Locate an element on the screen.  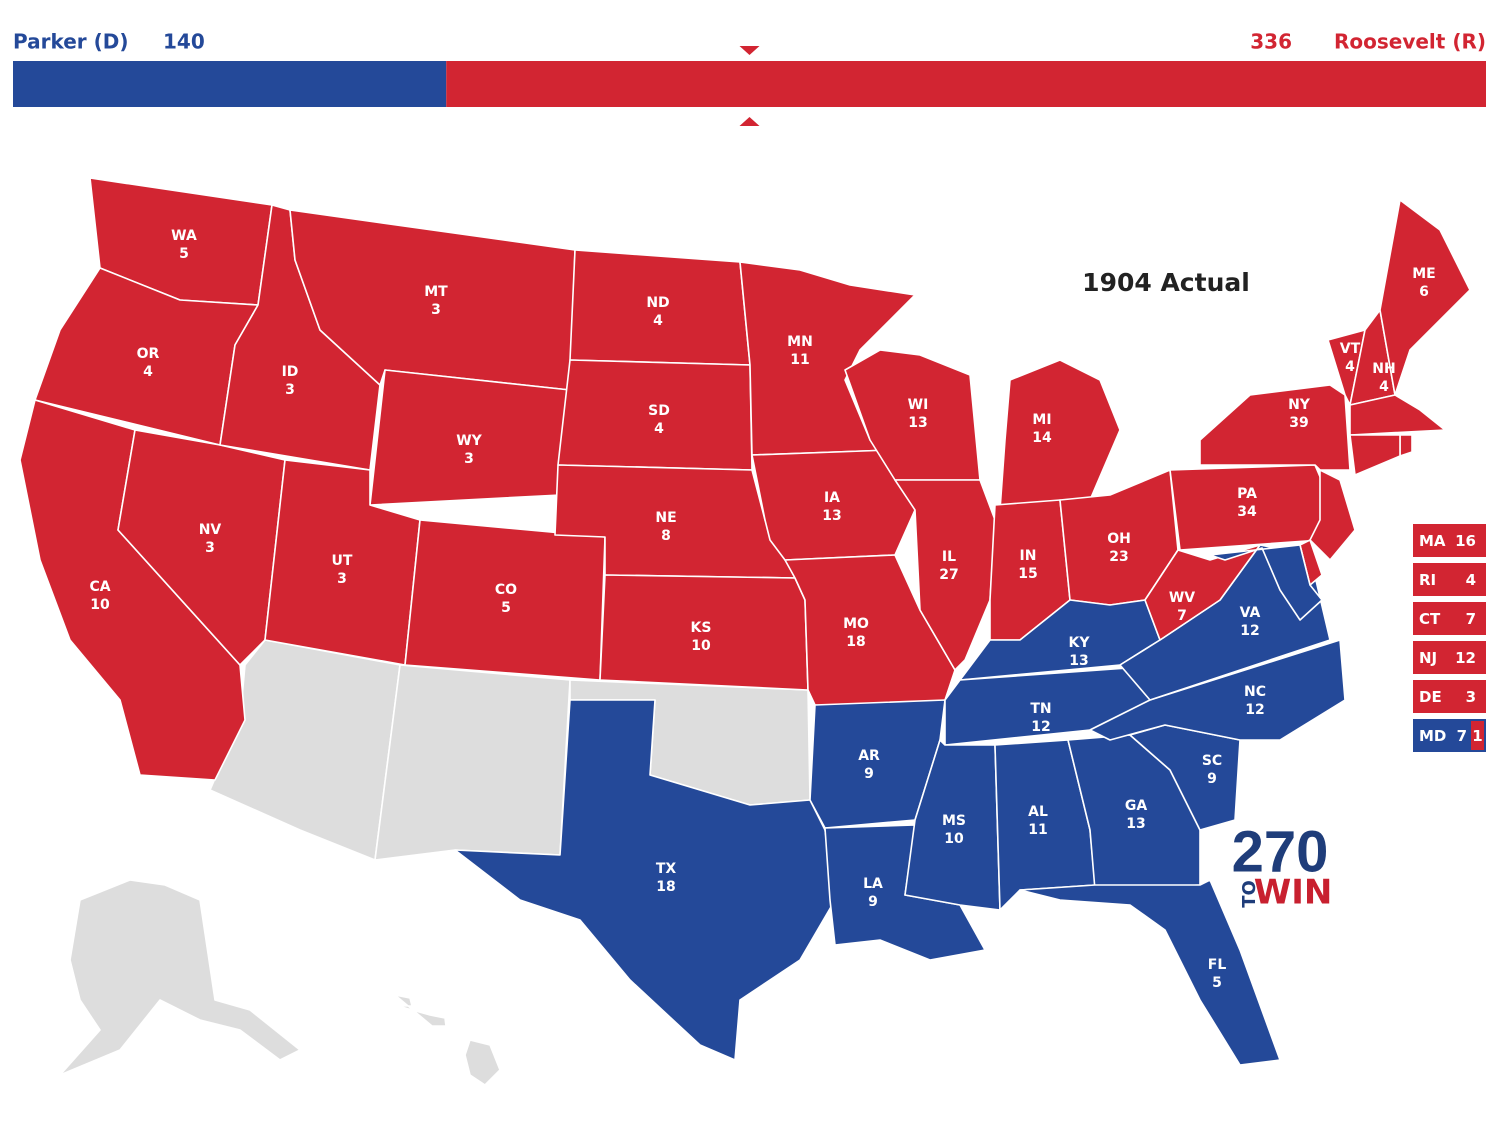
header: Parker (D) 140 Roosevelt (R) 336 is located at coordinates (749, 78).